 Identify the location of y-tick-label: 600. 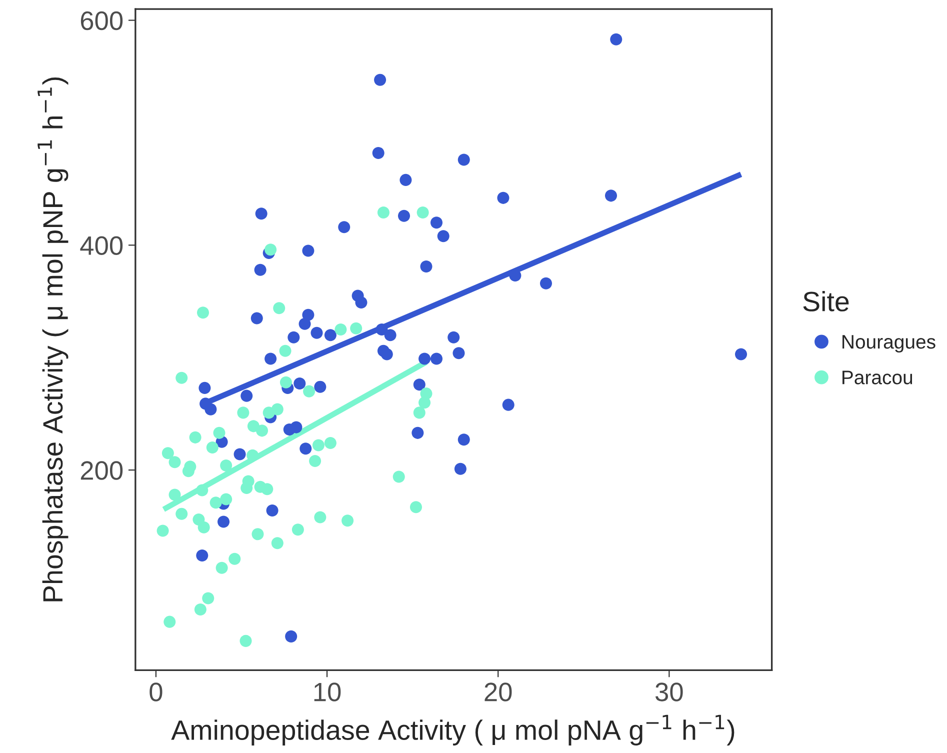
(101, 20).